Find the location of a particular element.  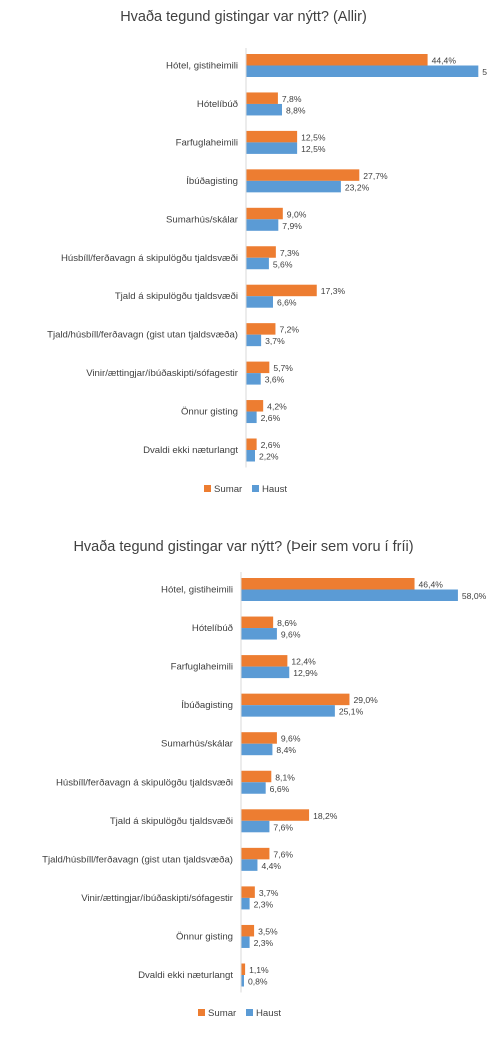

data-label: 44,4% is located at coordinates (444, 61).